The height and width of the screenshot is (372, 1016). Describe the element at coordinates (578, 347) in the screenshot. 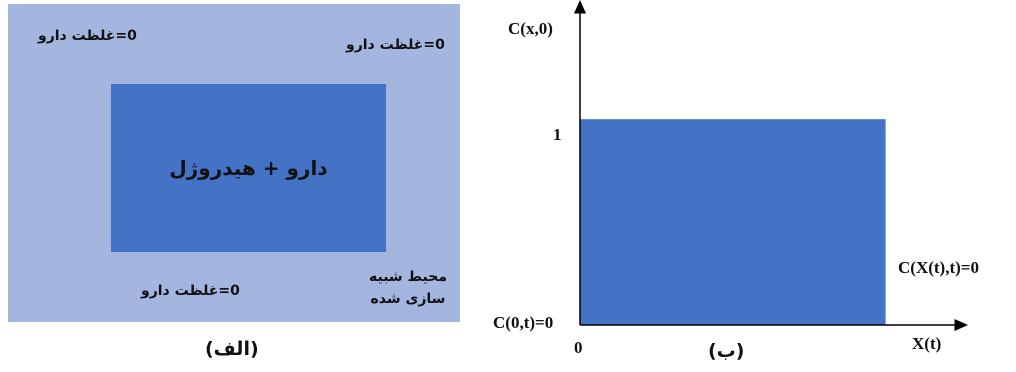

I see `origin-label: 0` at that location.